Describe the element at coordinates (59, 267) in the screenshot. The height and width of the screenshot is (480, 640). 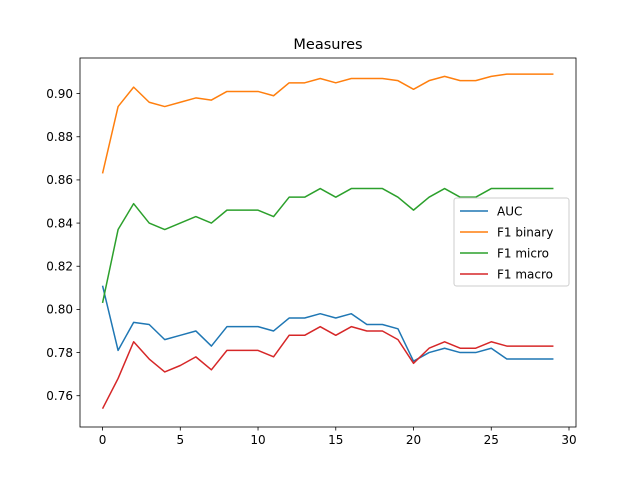
I see `y-tick-label: 0.82` at that location.